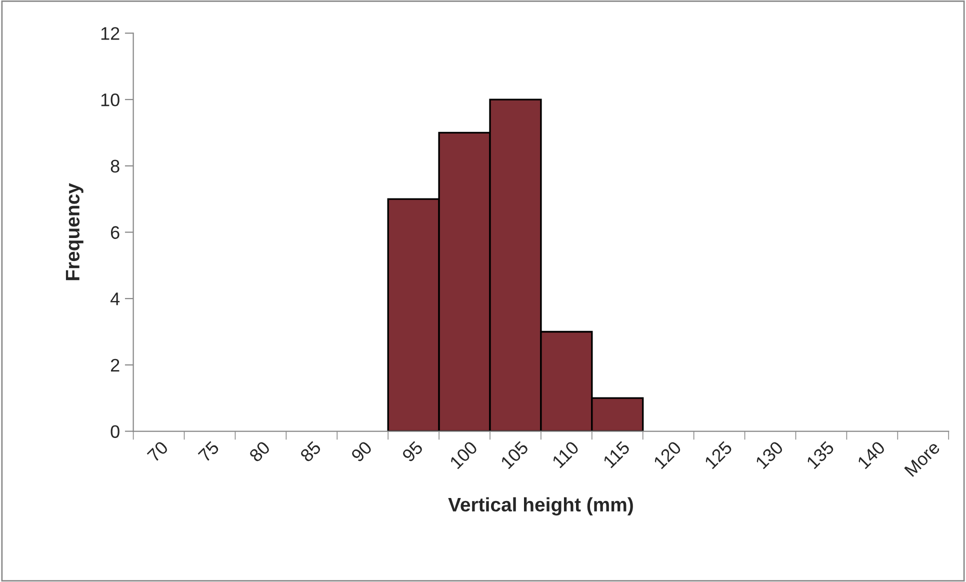 The width and height of the screenshot is (966, 582). What do you see at coordinates (75, 231) in the screenshot?
I see `y-axis-title: Frequency` at bounding box center [75, 231].